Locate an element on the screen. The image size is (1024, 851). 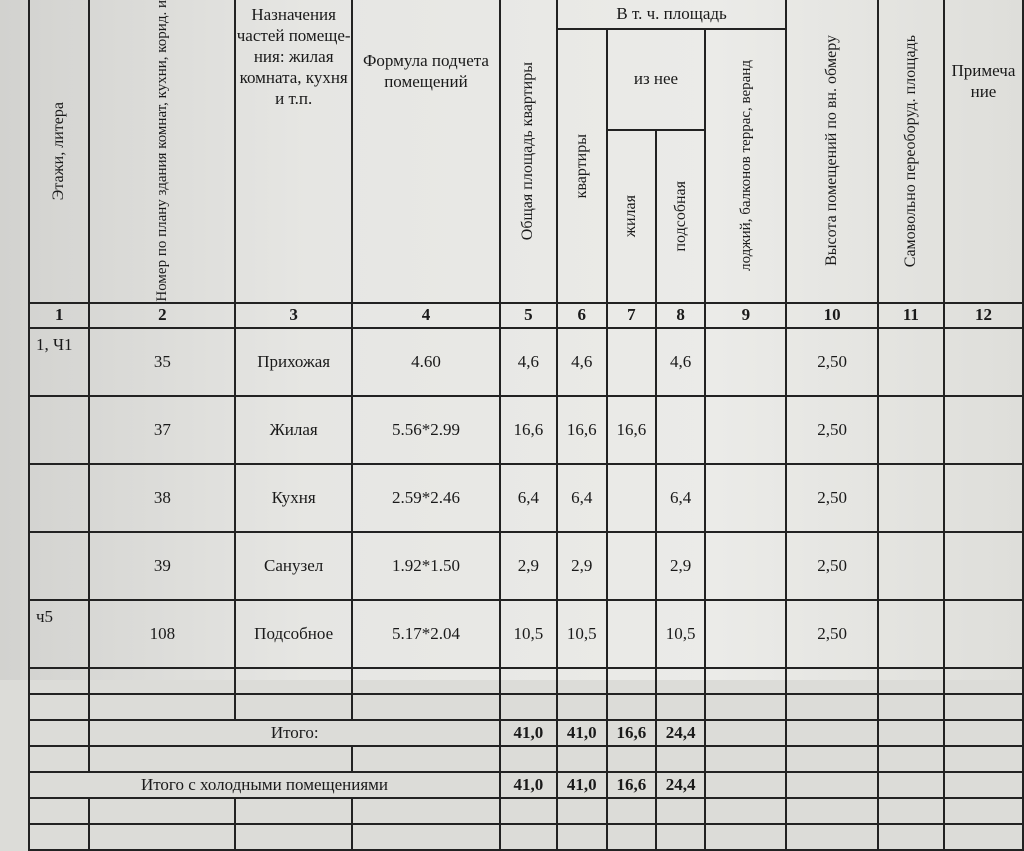
cell-total: 4,6 is located at coordinates (528, 361).